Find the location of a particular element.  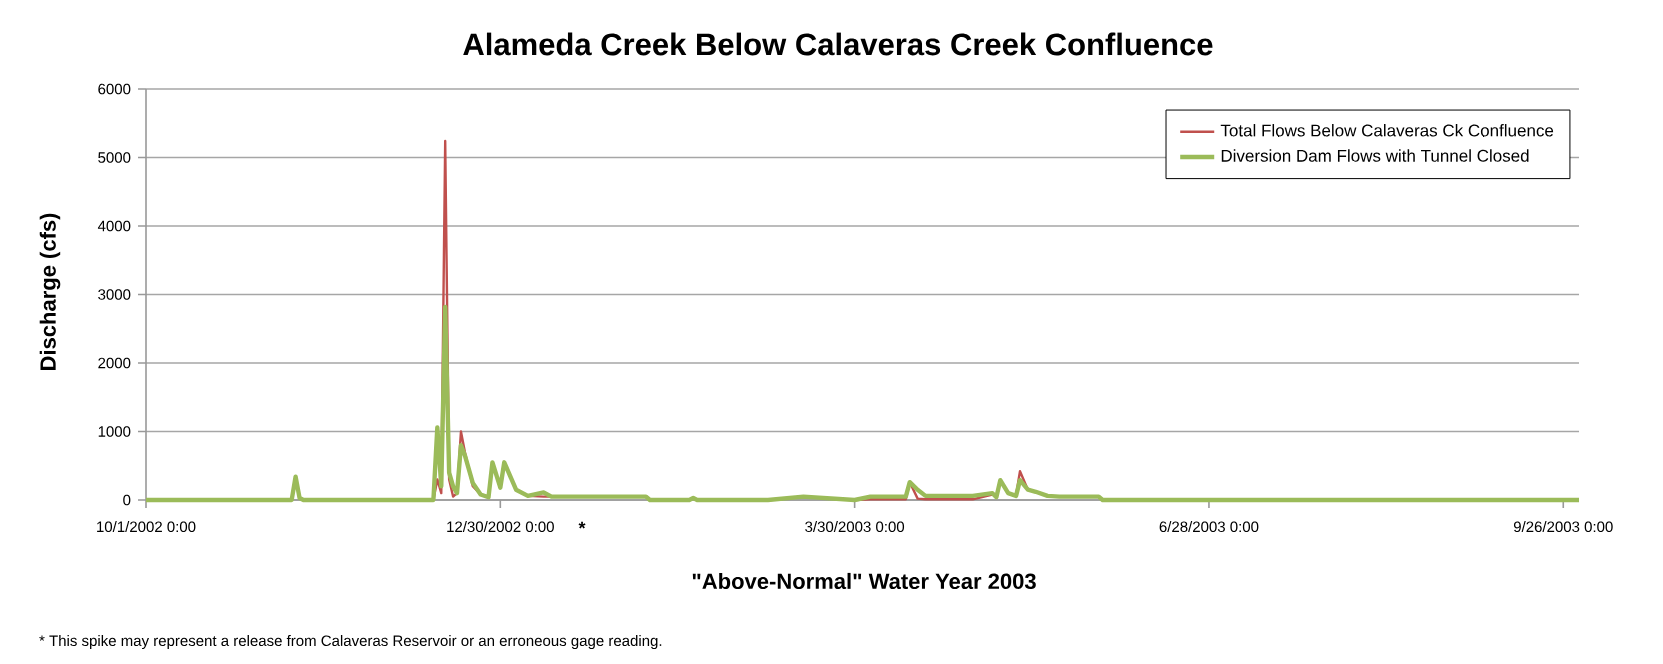

x-tick-label: 12/30/2002 0:00 is located at coordinates (500, 527).